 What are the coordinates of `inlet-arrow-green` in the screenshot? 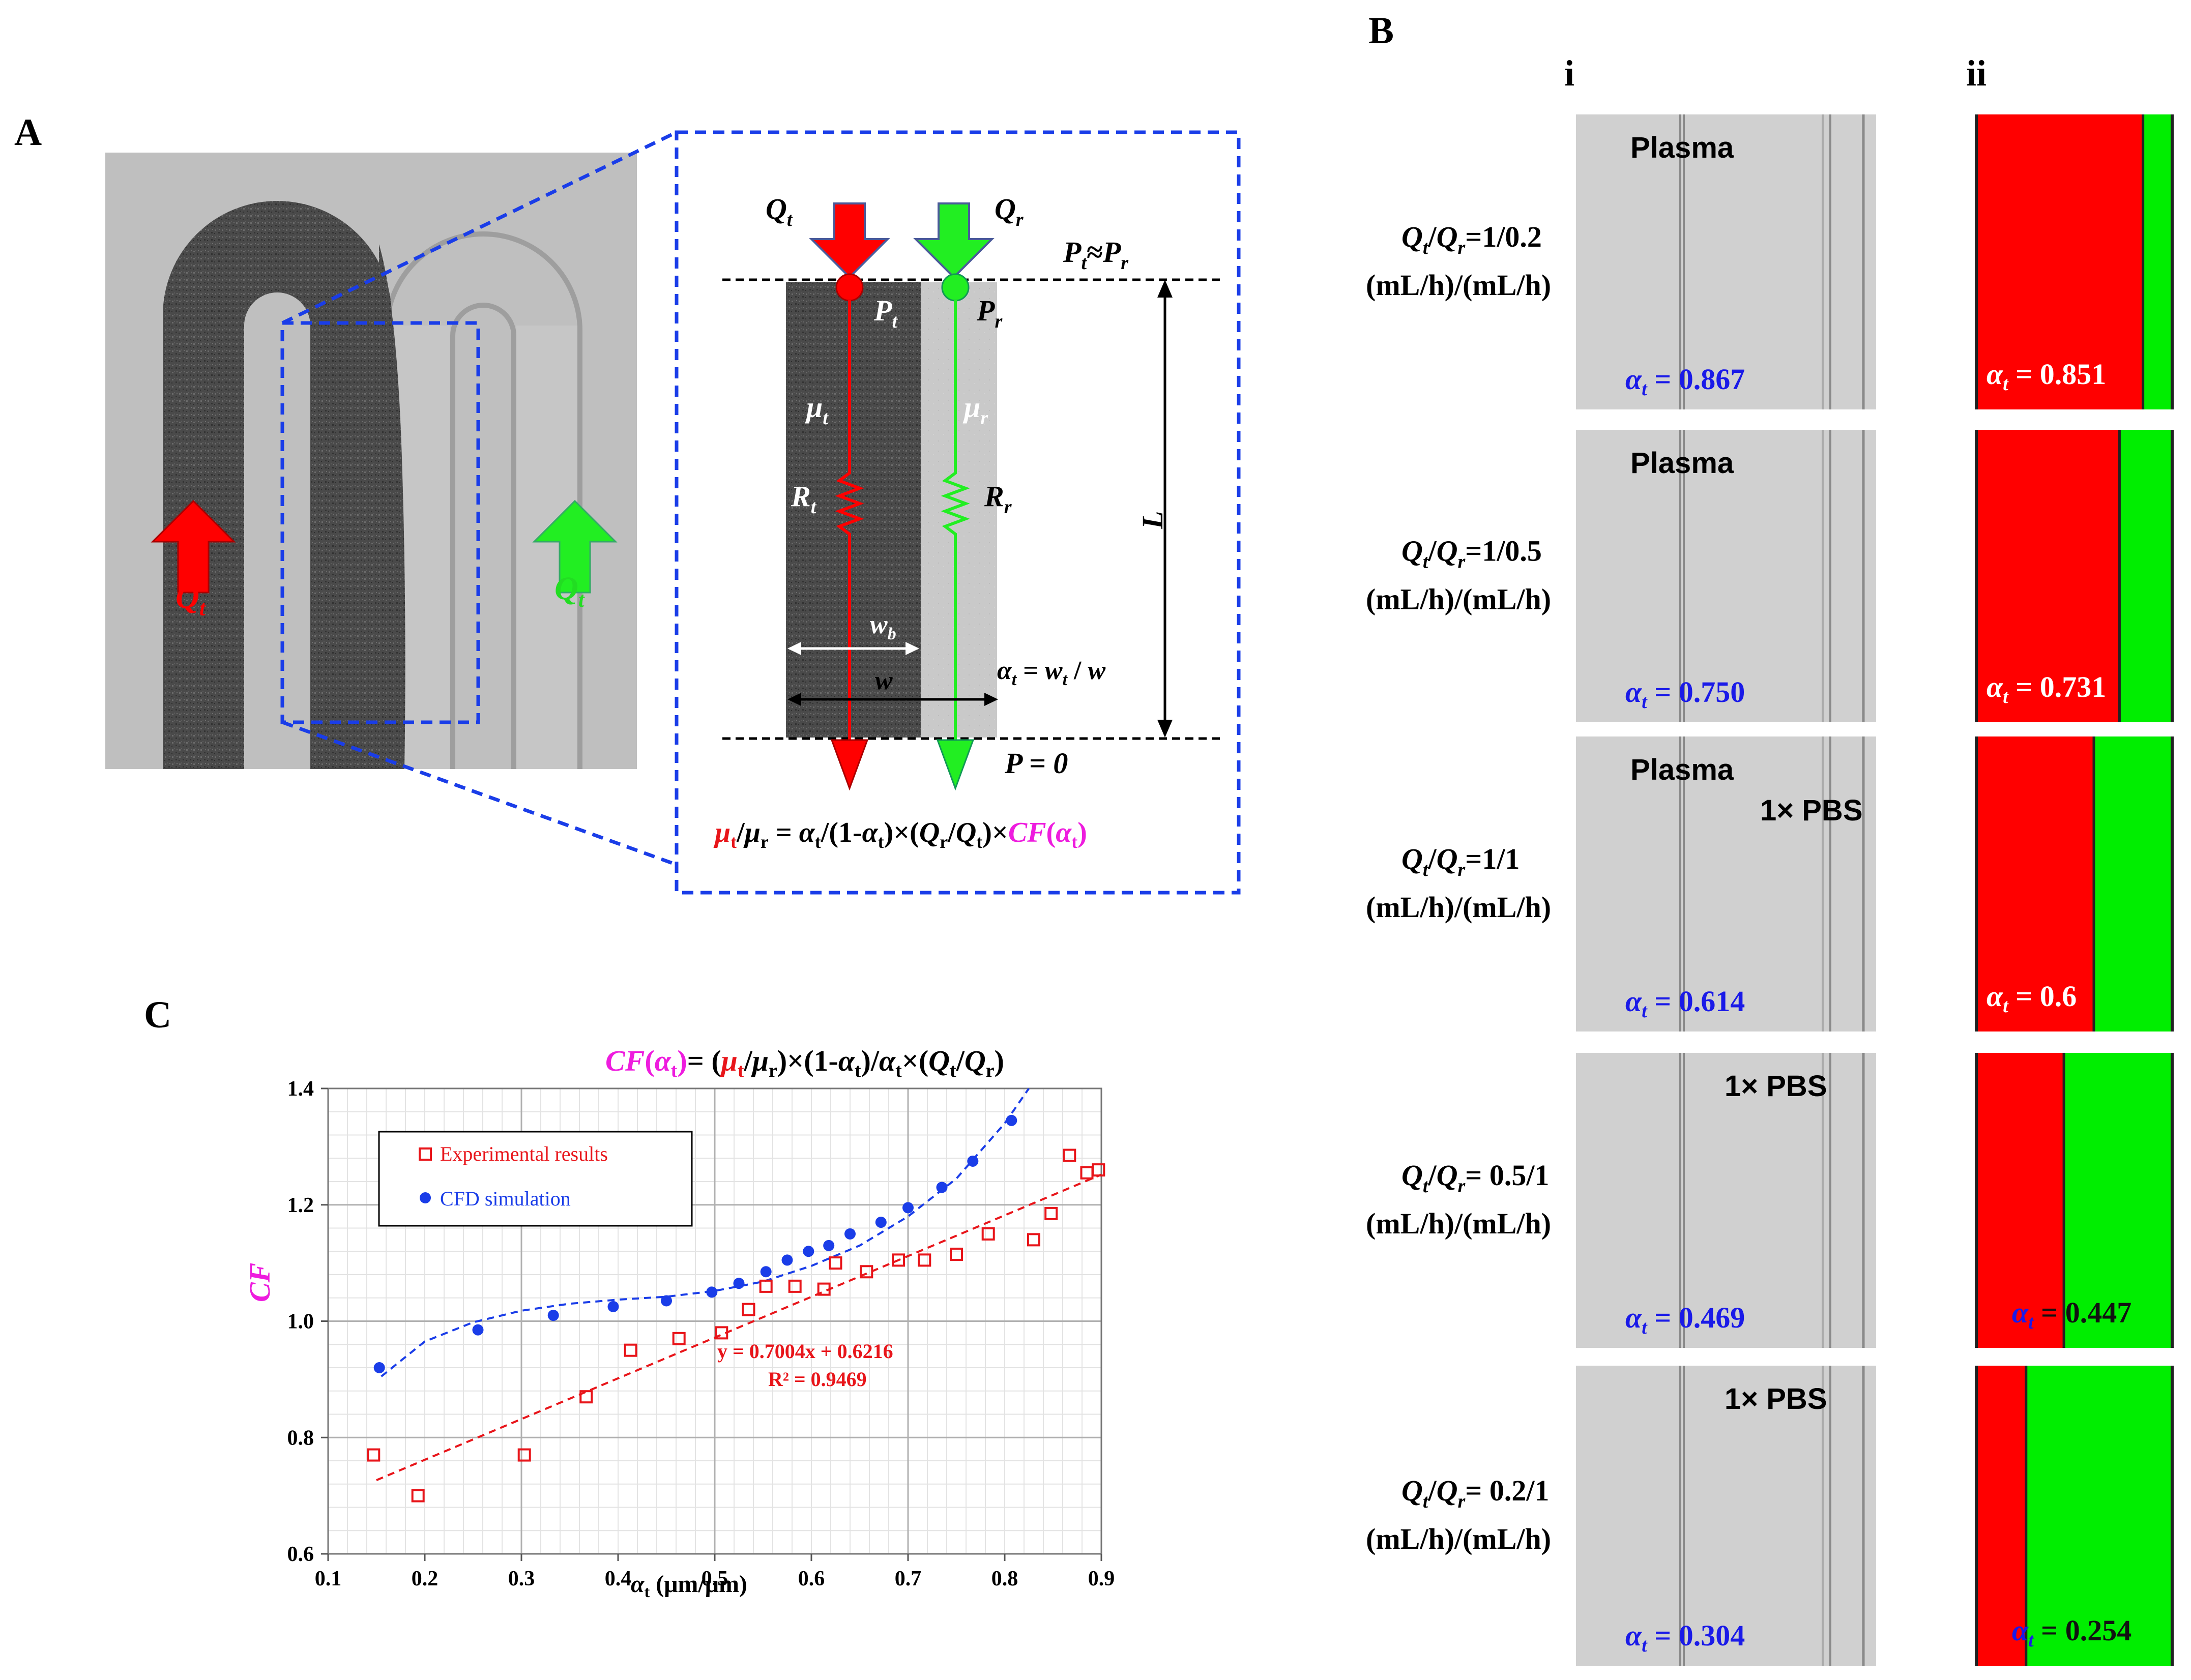 It's located at (954, 240).